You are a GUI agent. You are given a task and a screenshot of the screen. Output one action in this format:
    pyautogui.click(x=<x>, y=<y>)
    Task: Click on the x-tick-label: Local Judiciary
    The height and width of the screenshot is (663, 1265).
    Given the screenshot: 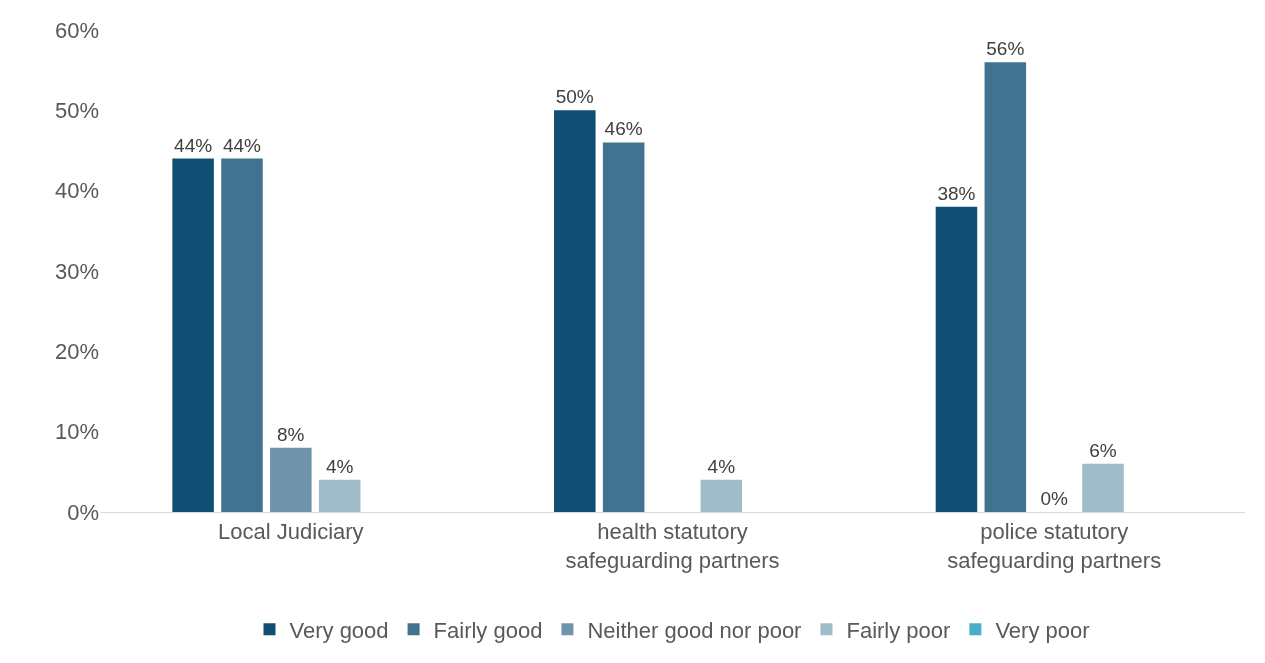 What is the action you would take?
    pyautogui.click(x=291, y=532)
    